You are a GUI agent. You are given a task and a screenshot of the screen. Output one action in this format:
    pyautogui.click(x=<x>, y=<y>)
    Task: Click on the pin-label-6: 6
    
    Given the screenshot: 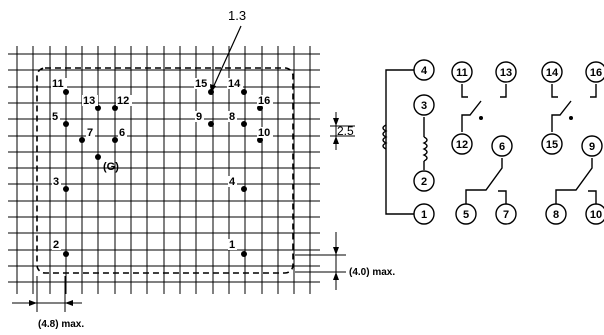 What is the action you would take?
    pyautogui.click(x=122, y=133)
    